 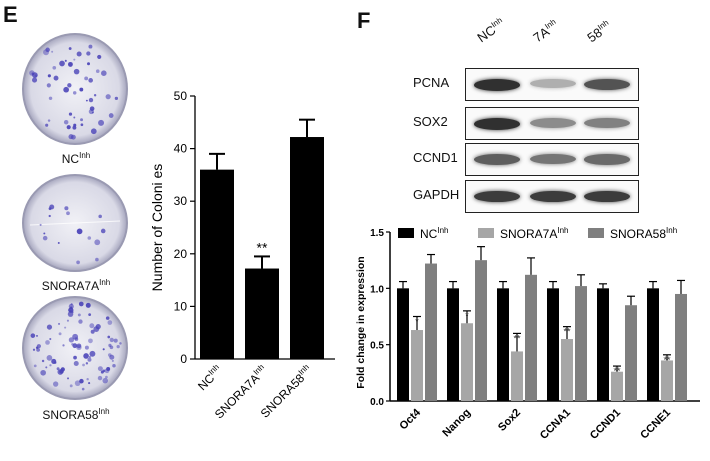 What do you see at coordinates (406, 233) in the screenshot?
I see `legend-swatch` at bounding box center [406, 233].